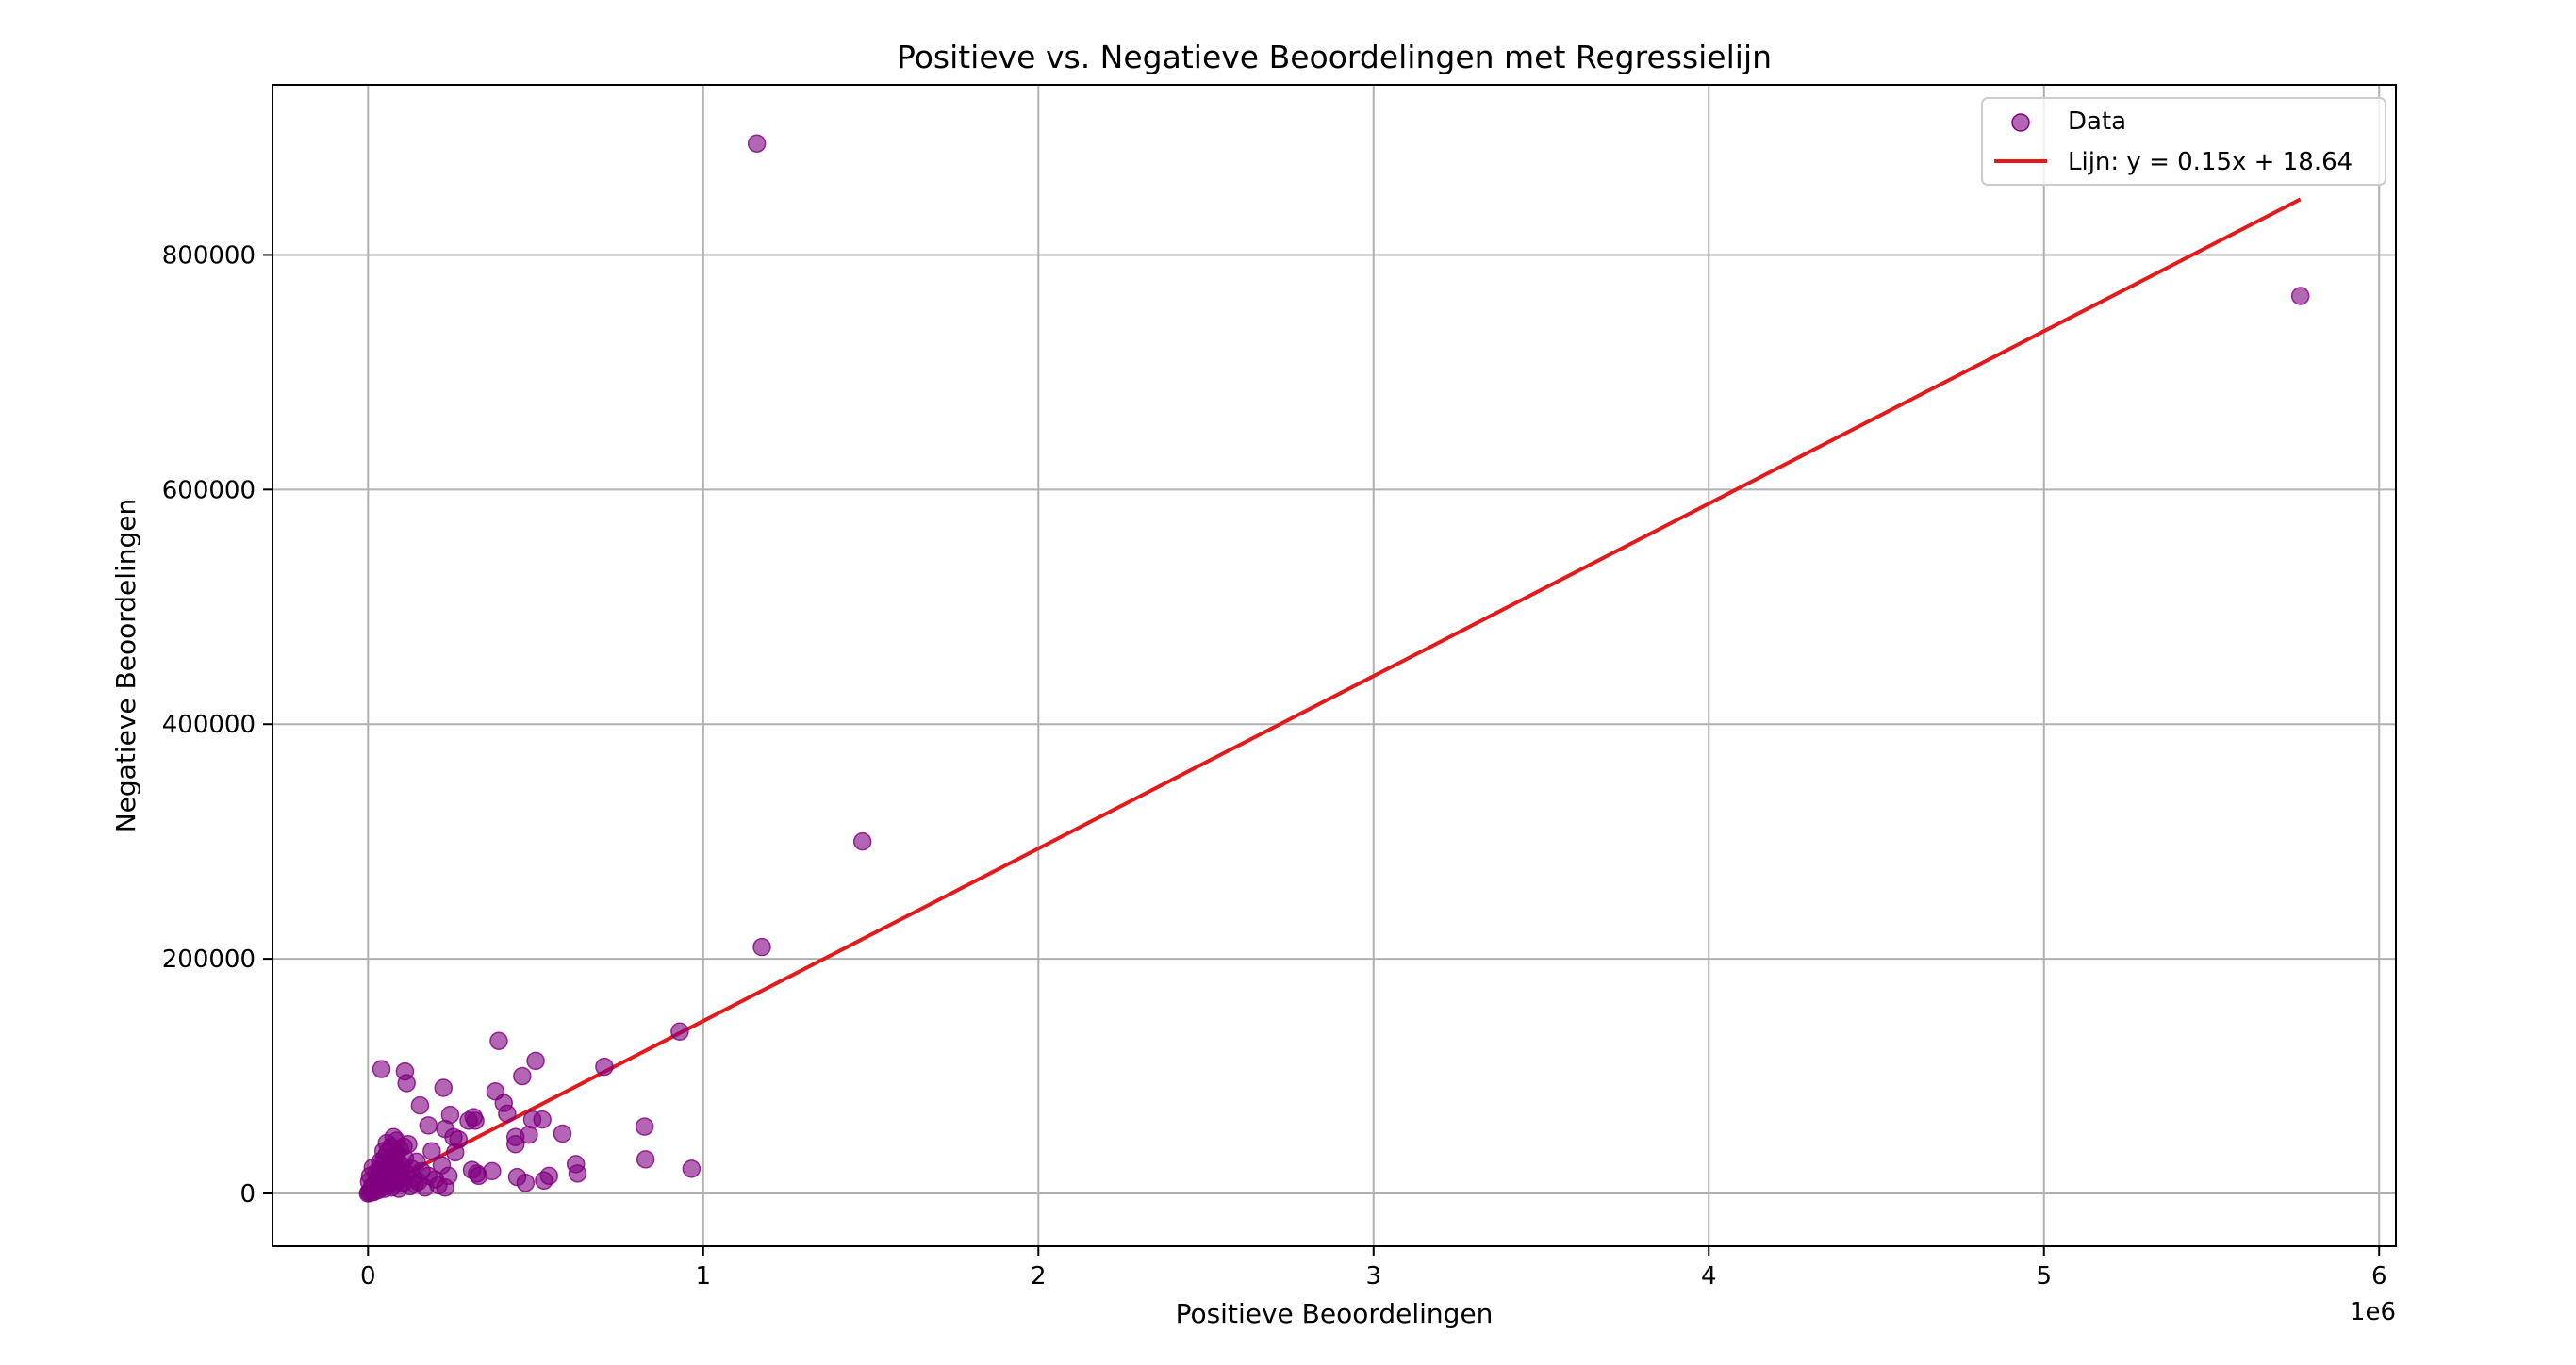 Image resolution: width=2576 pixels, height=1365 pixels. I want to click on legend: Data Lijn: y = 0.15x + 18.64, so click(2183, 141).